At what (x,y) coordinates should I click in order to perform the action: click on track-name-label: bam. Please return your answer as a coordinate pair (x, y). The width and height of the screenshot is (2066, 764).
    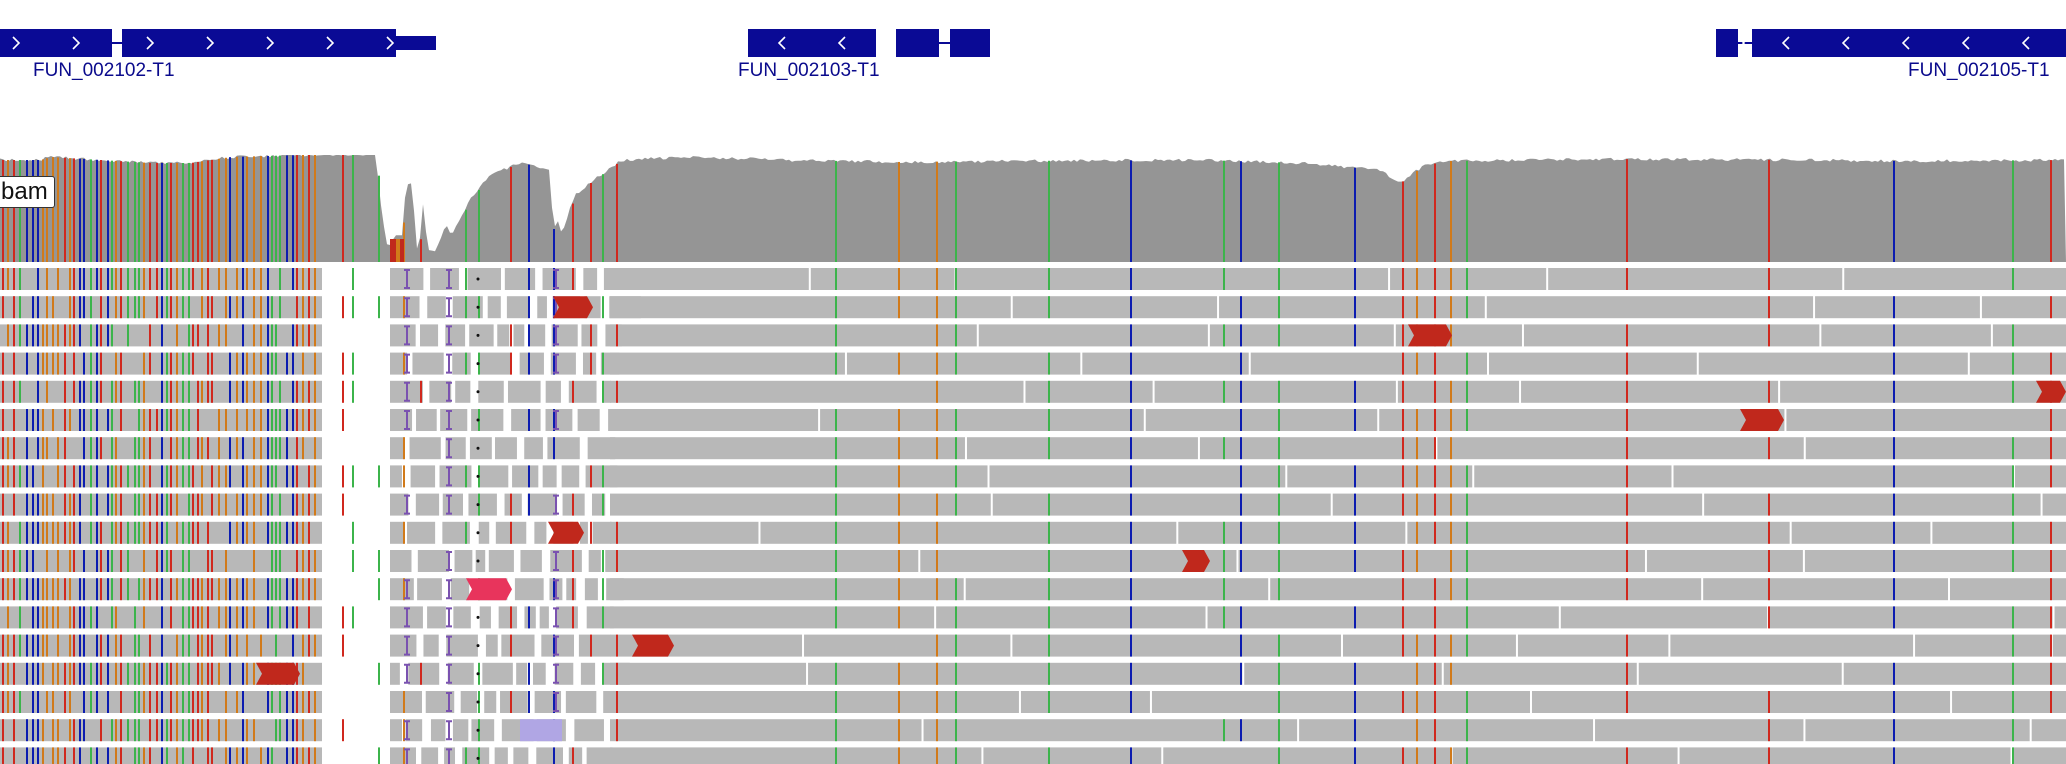
    Looking at the image, I should click on (27, 192).